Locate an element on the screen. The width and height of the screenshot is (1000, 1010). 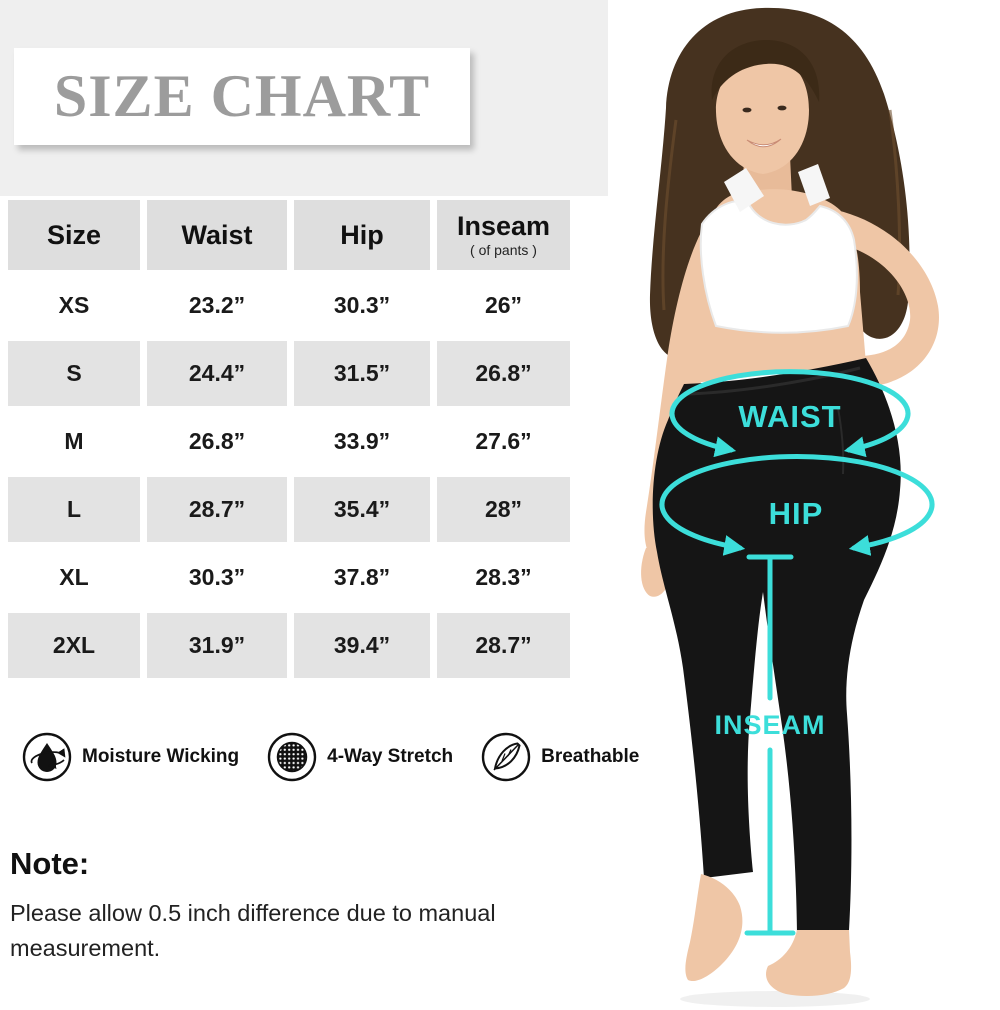
header-inseam-sub: ( of pants ) is located at coordinates (503, 249).